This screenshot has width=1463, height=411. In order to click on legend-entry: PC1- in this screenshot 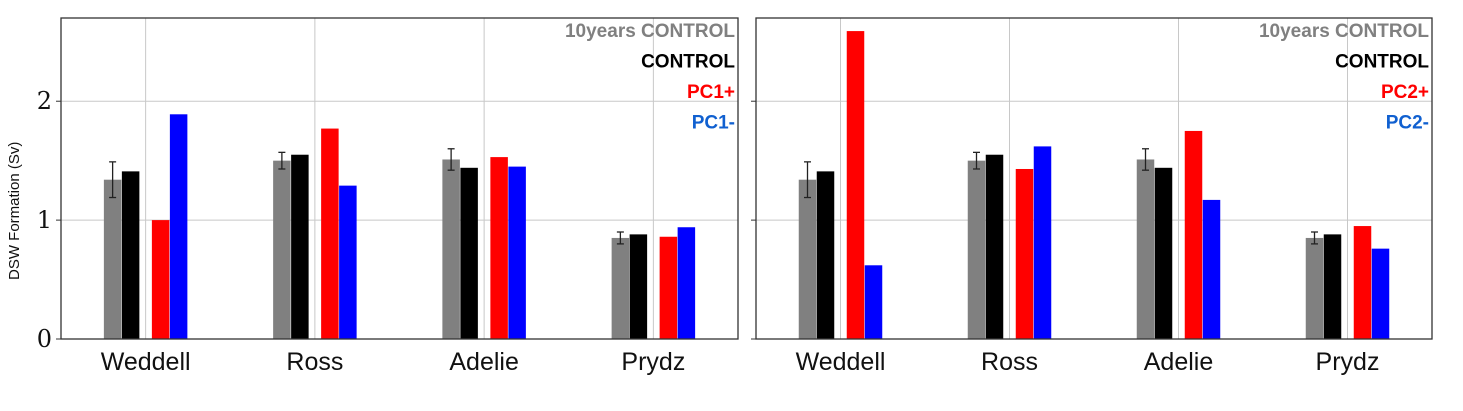, I will do `click(713, 123)`.